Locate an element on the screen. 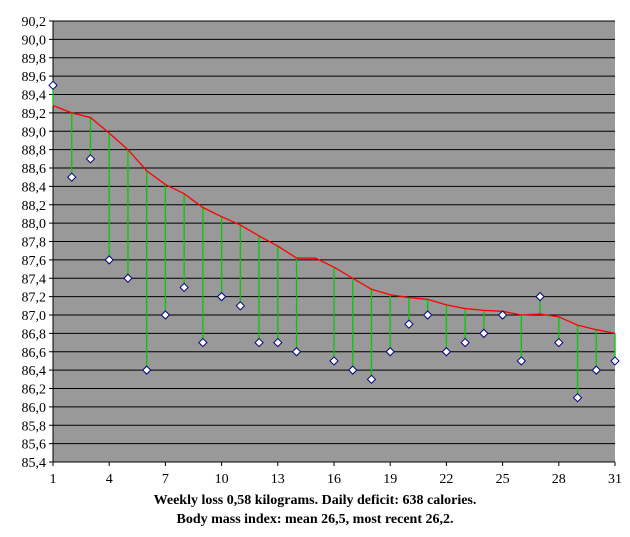 The height and width of the screenshot is (537, 630). y-tick-label: 85,8 is located at coordinates (34, 426).